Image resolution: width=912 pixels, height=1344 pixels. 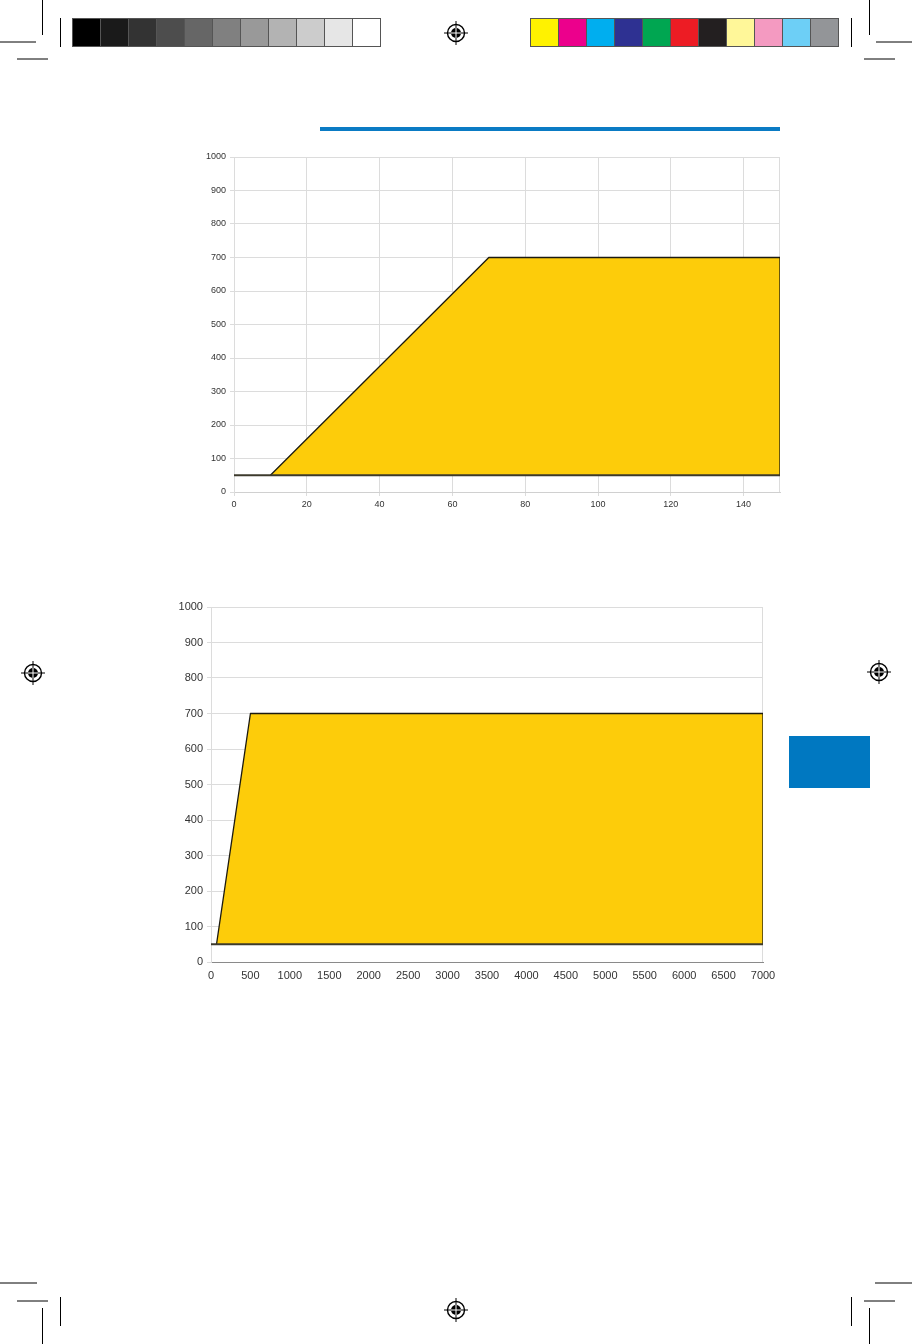 What do you see at coordinates (306, 503) in the screenshot?
I see `x-tick-label: 20` at bounding box center [306, 503].